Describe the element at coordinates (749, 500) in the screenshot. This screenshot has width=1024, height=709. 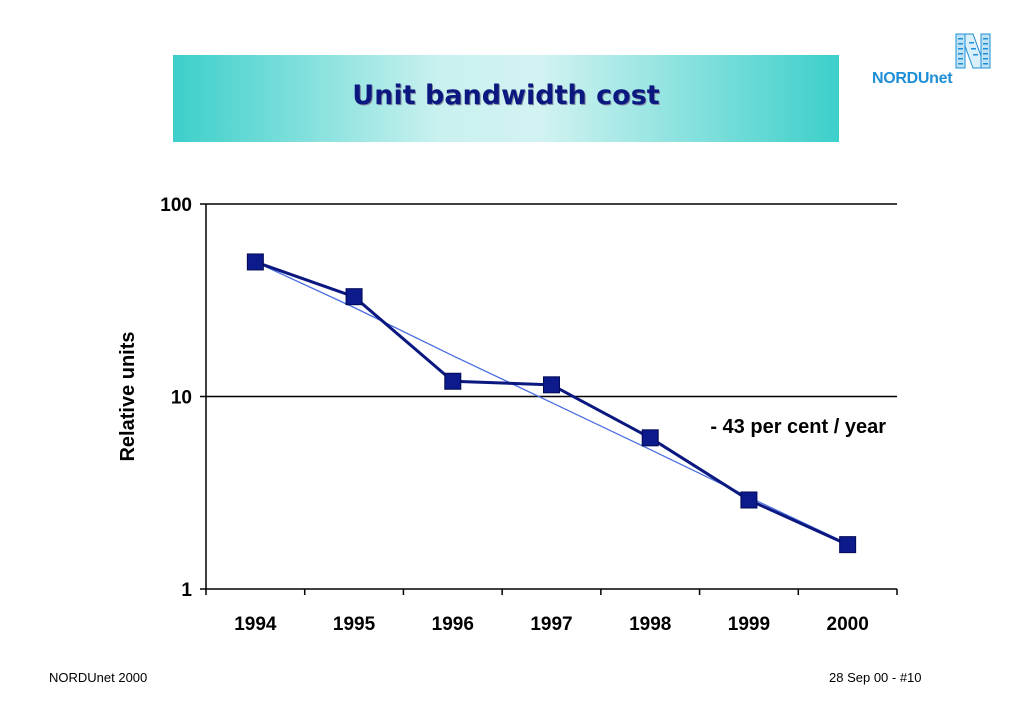
I see `data-point-1999` at that location.